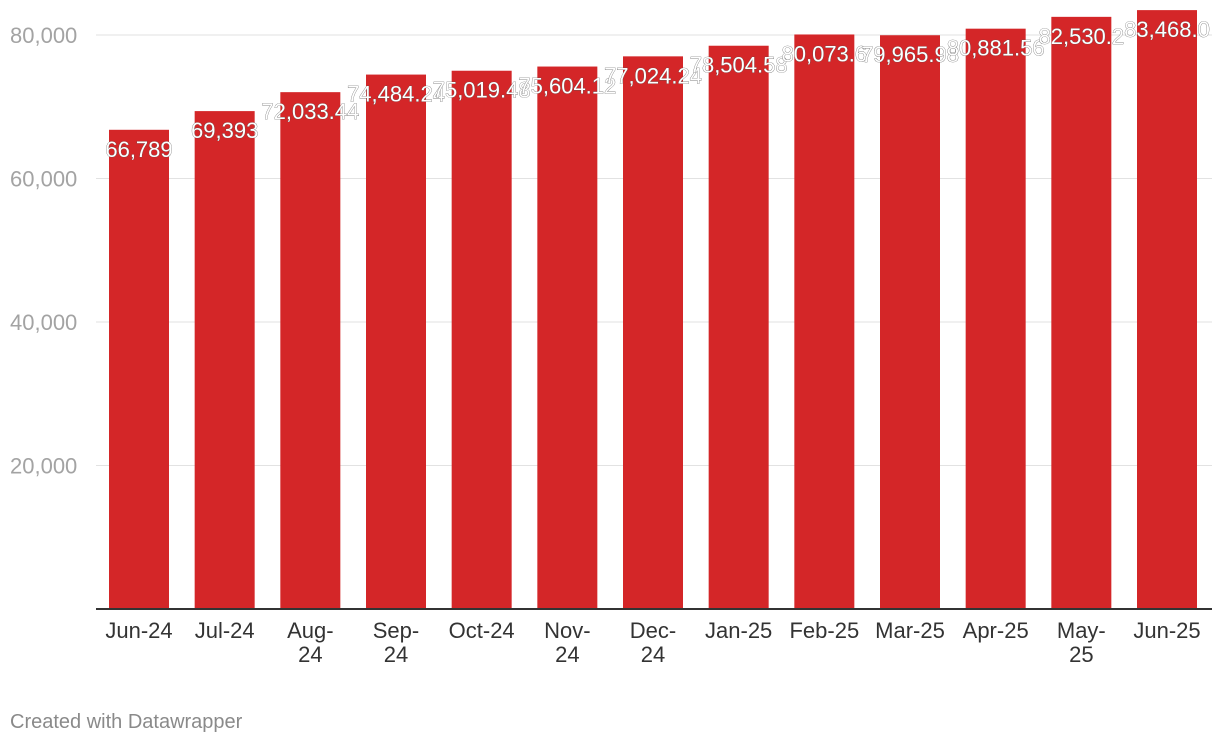 Image resolution: width=1220 pixels, height=746 pixels. What do you see at coordinates (43, 179) in the screenshot?
I see `y-tick-label: 60,000` at bounding box center [43, 179].